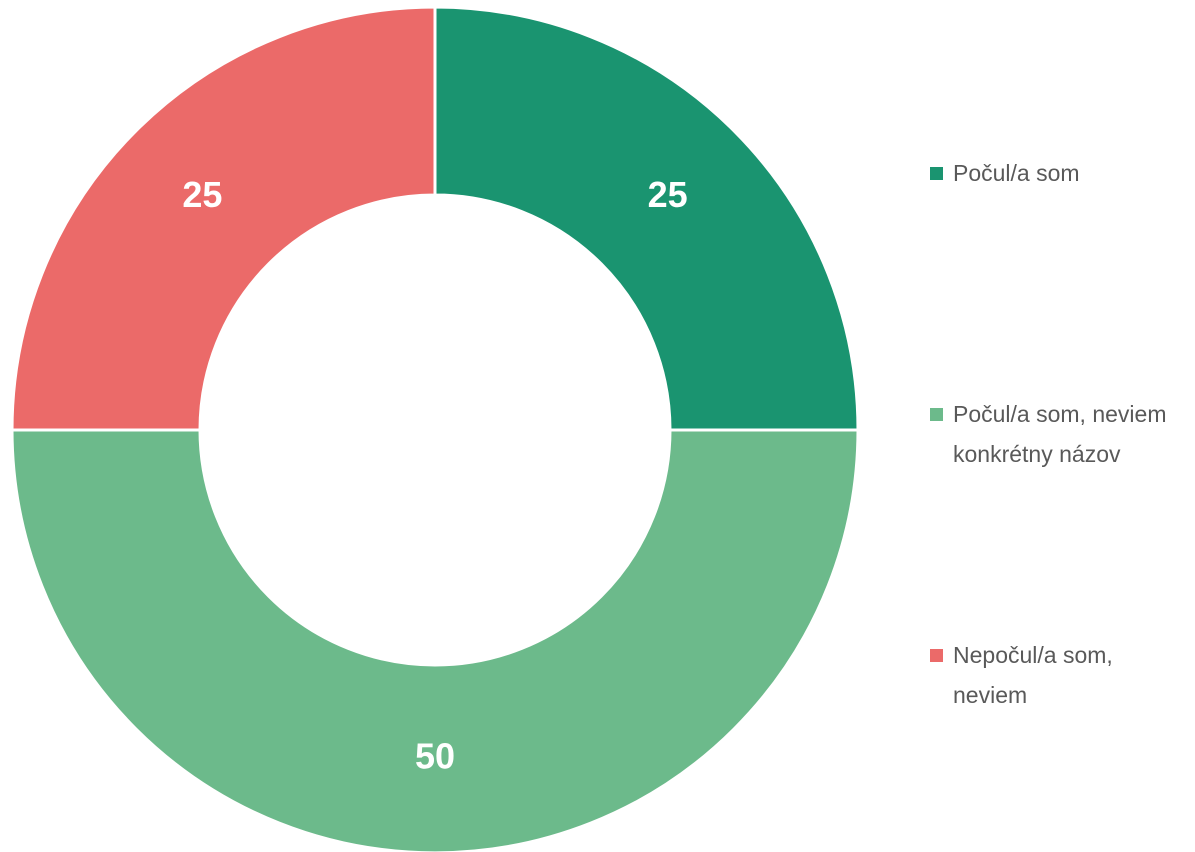 The image size is (1195, 852). What do you see at coordinates (435, 756) in the screenshot?
I see `value-label: 50` at bounding box center [435, 756].